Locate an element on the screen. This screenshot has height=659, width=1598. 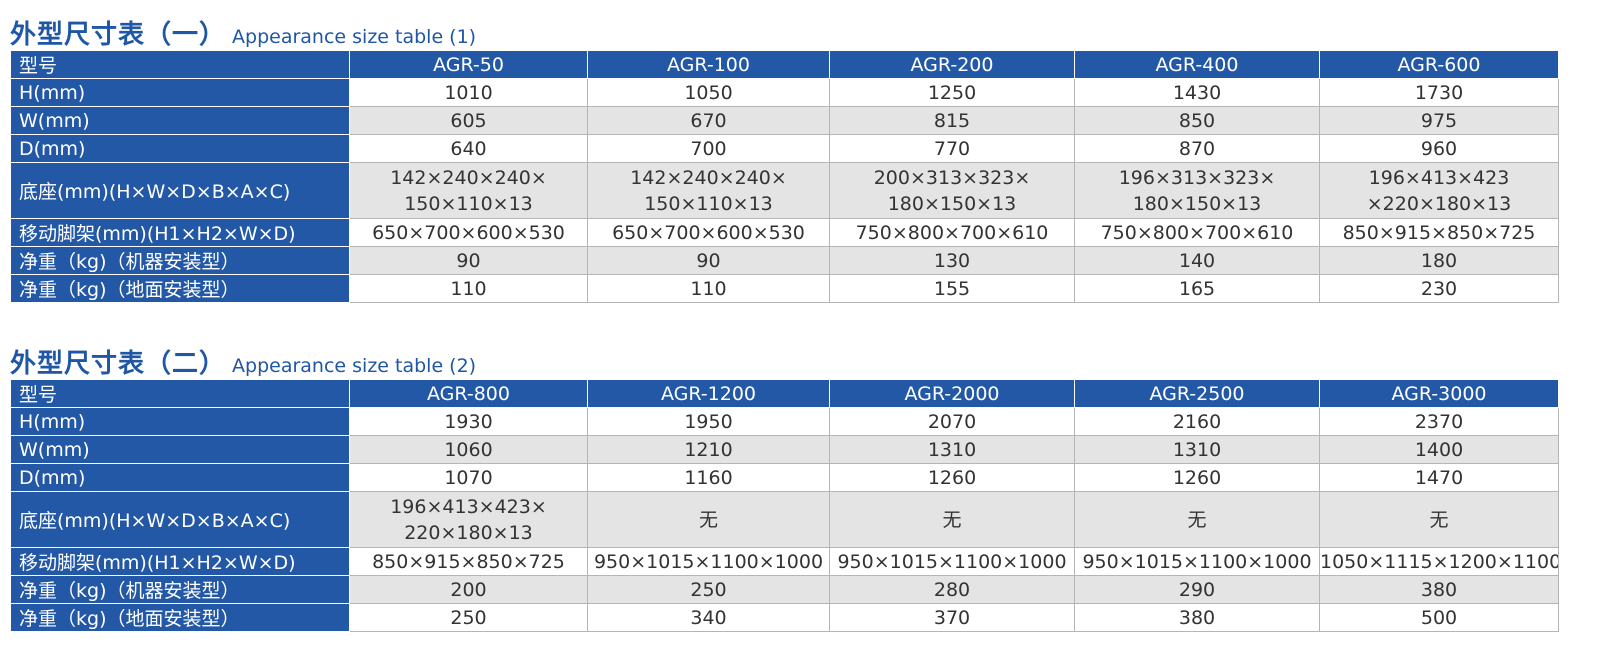
table-cell: 960 is located at coordinates (1439, 148).